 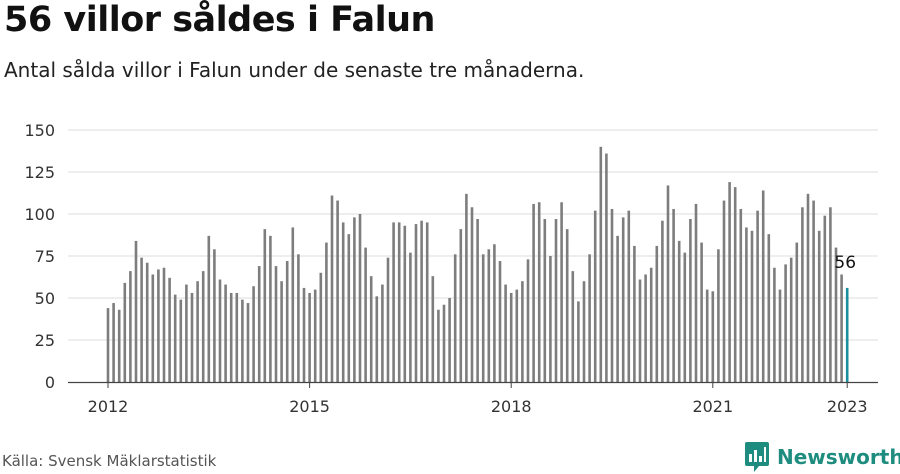 I want to click on x-tick-label: 2018, so click(x=511, y=406).